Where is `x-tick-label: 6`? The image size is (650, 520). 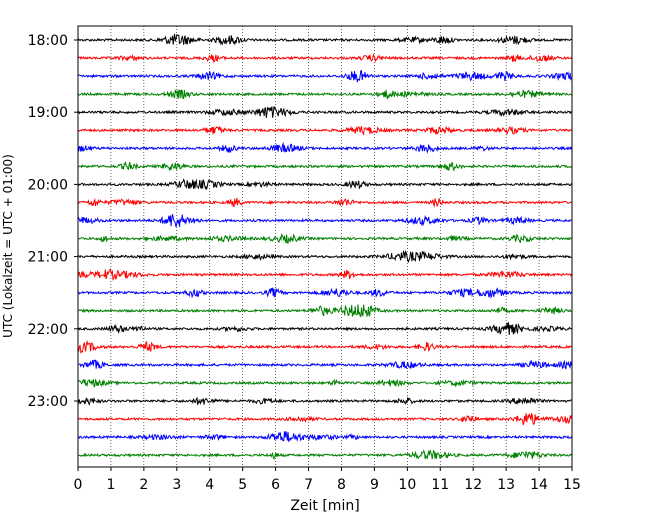 x-tick-label: 6 is located at coordinates (275, 485).